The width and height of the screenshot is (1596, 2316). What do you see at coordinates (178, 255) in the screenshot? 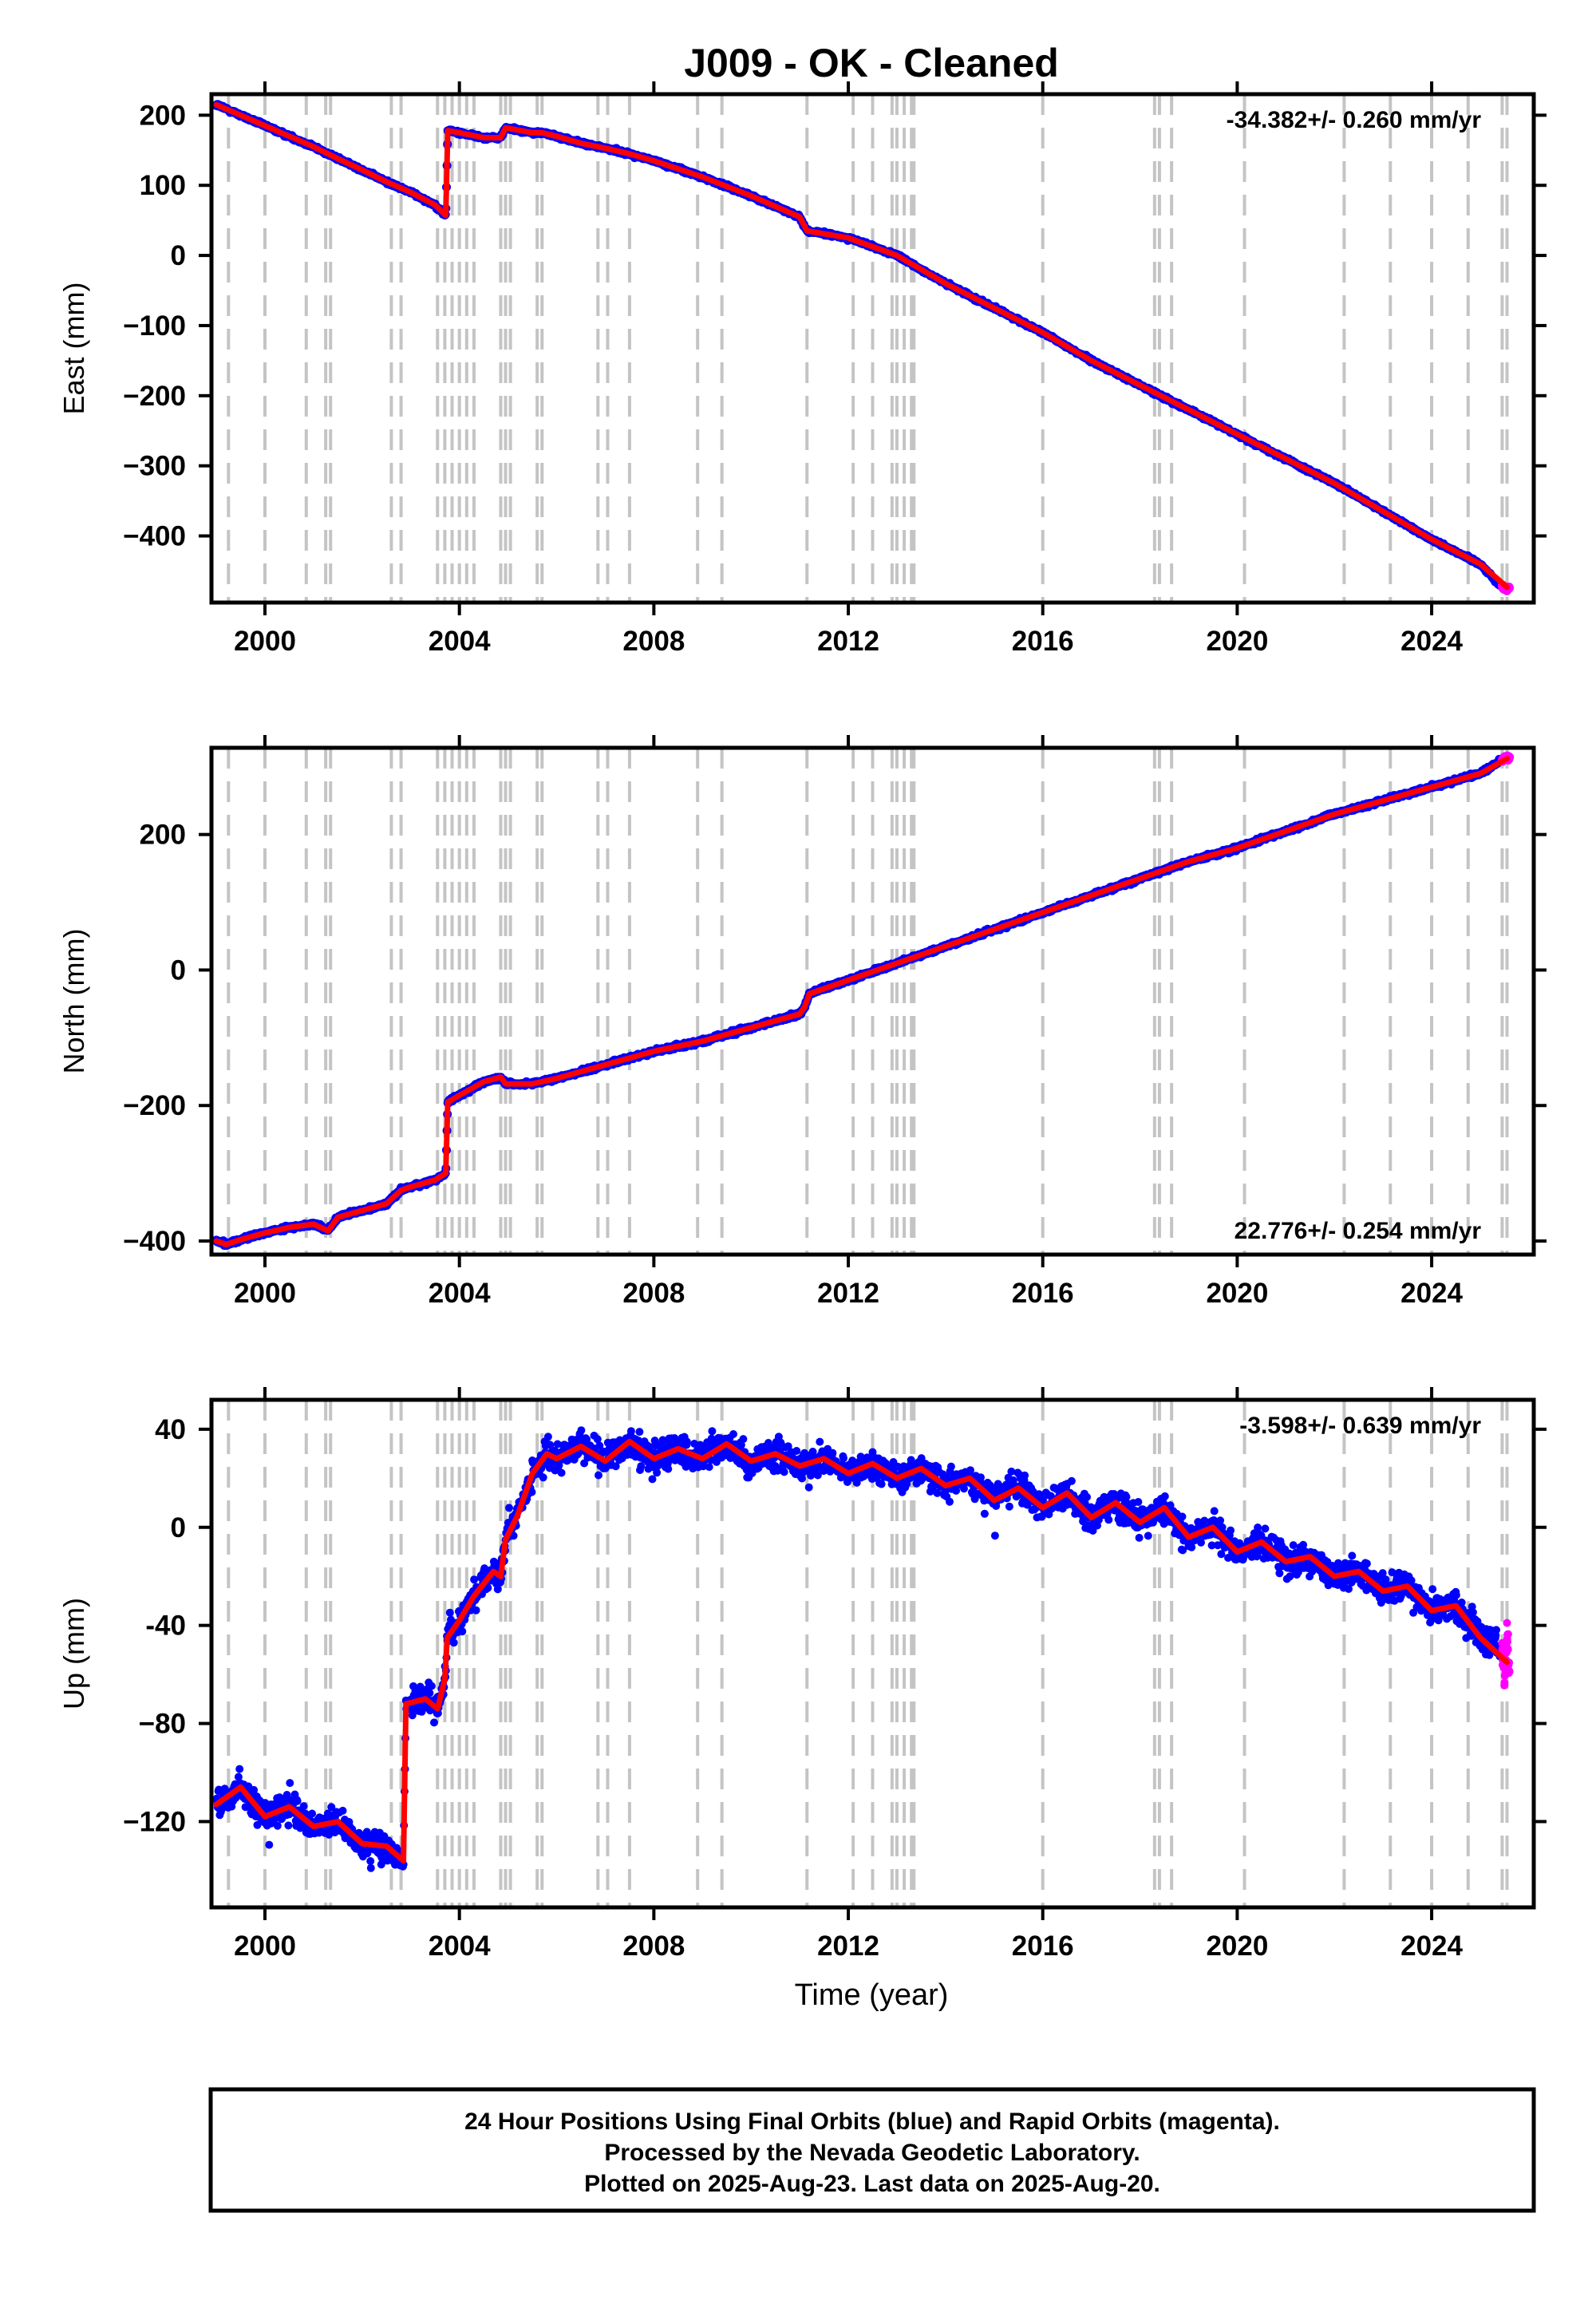
I see `y-tick-label: 0` at bounding box center [178, 255].